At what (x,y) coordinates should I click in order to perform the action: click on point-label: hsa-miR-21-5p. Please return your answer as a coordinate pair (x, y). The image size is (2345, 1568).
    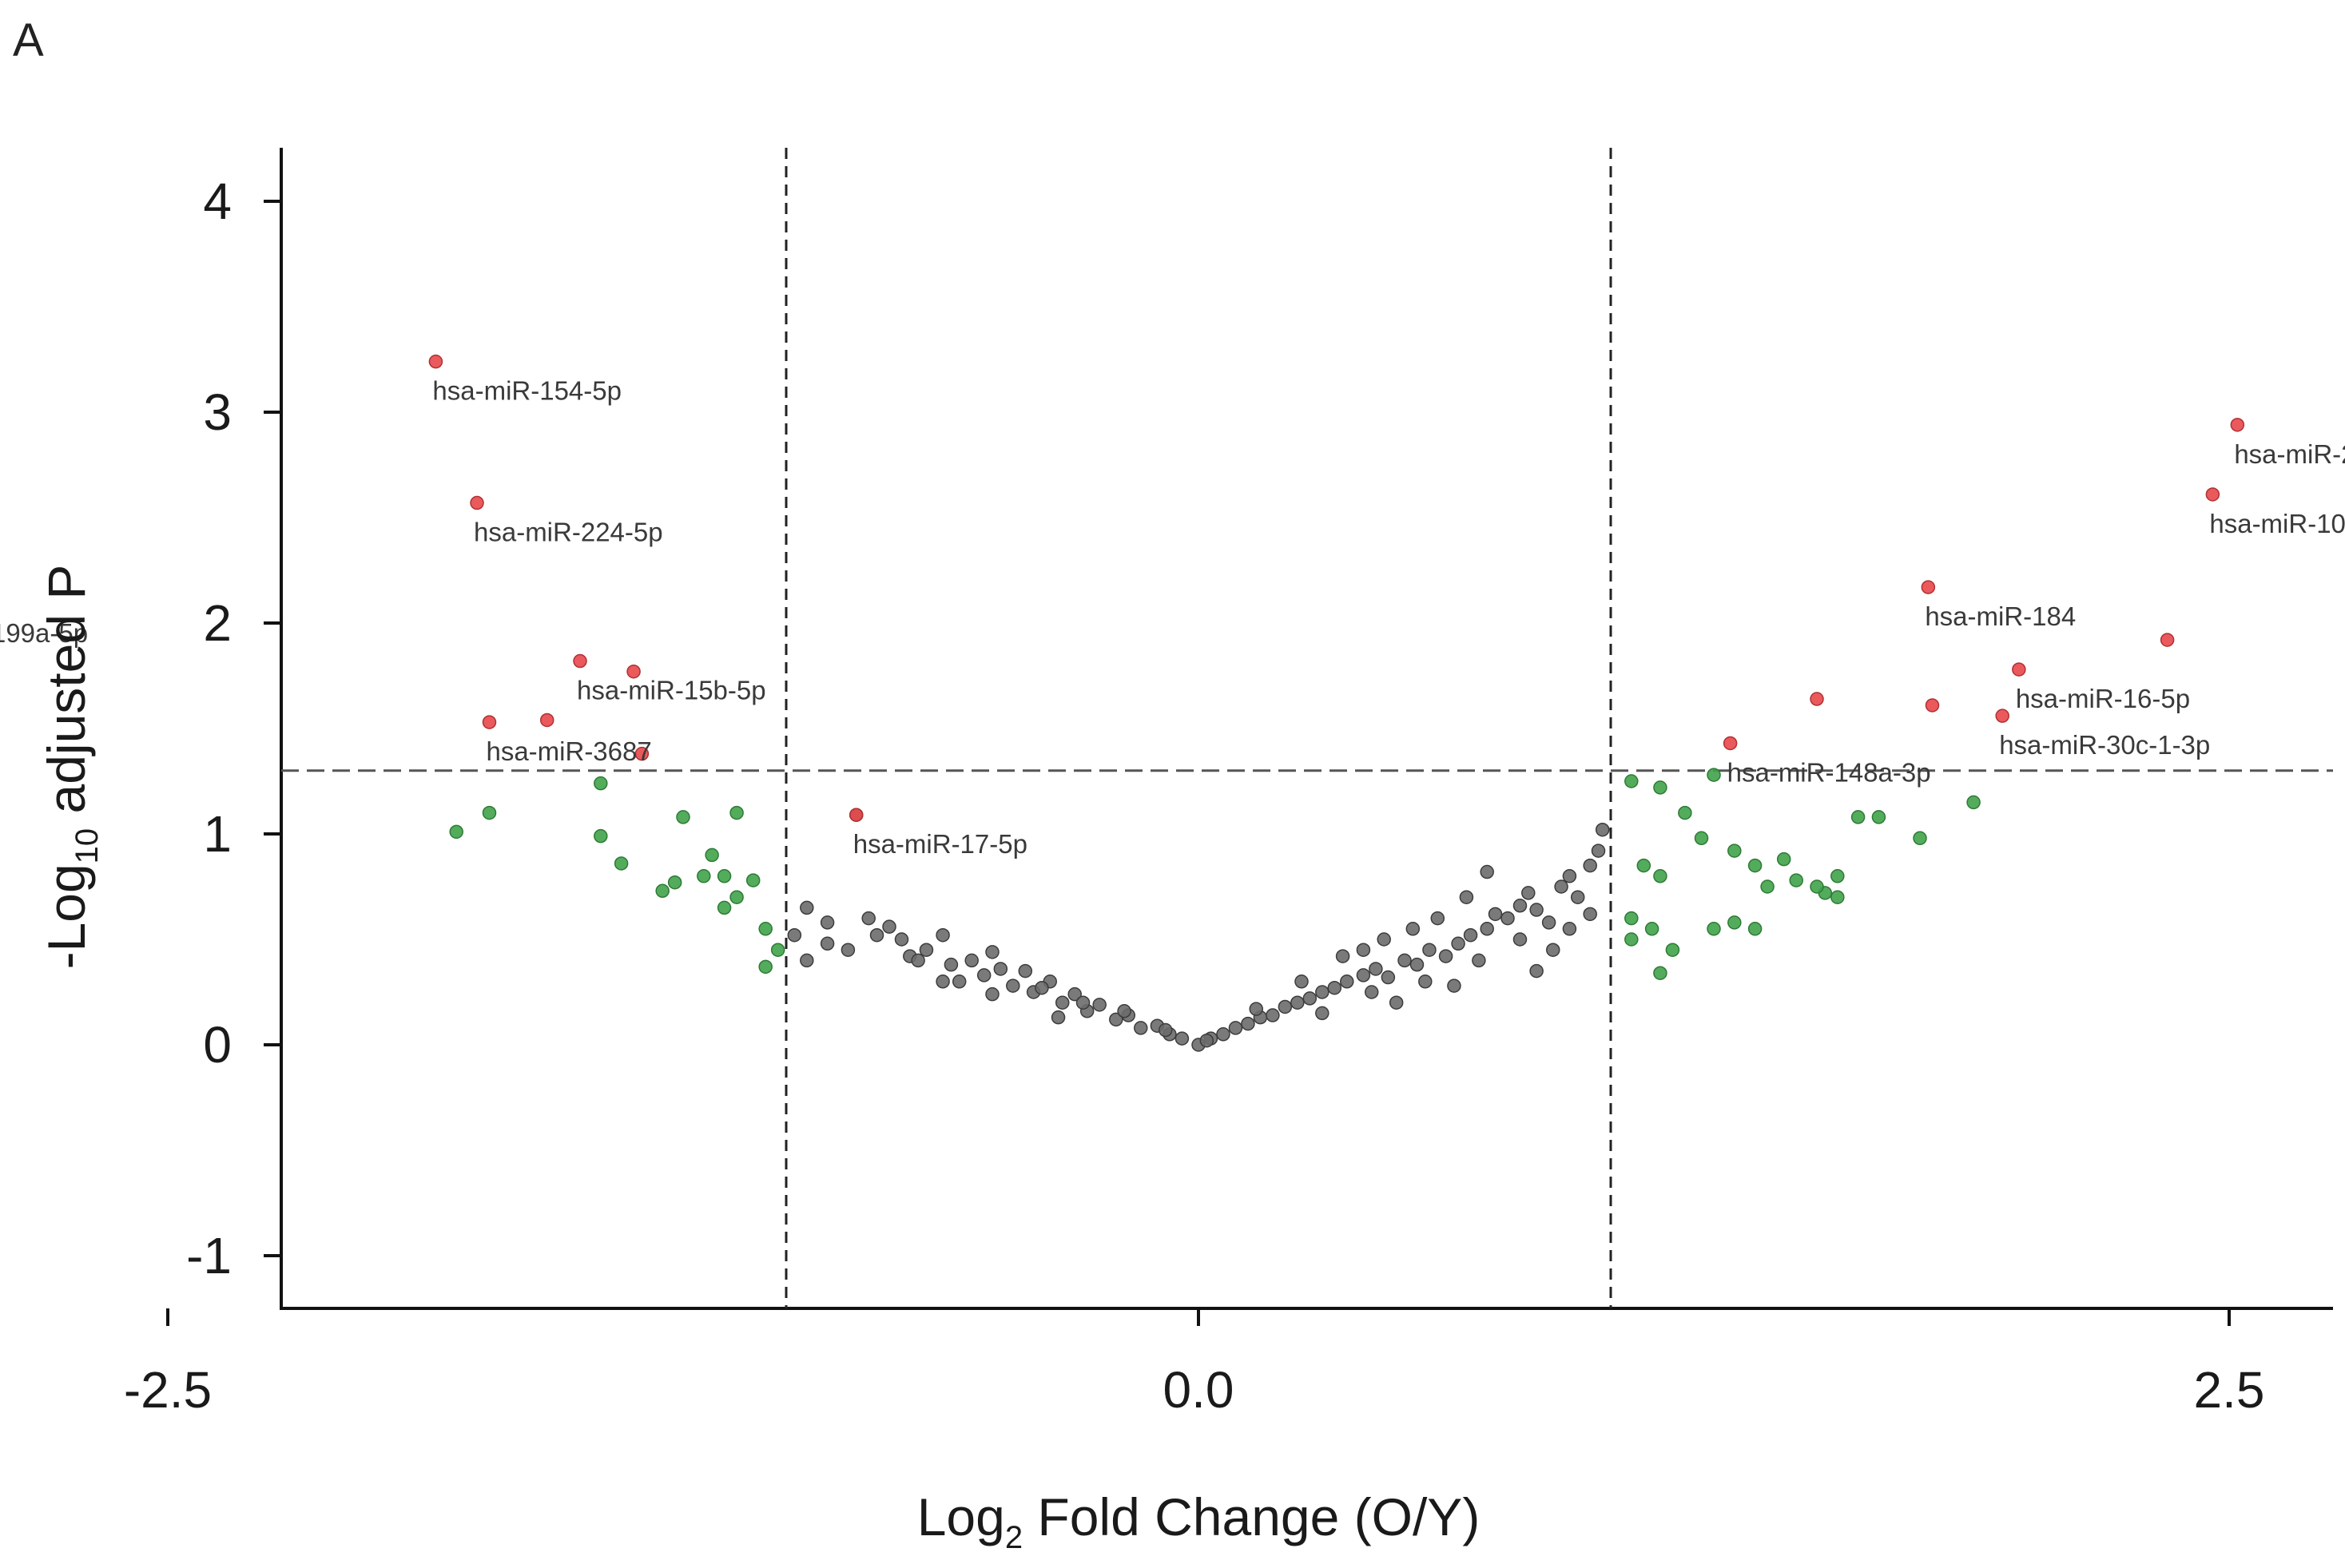
    Looking at the image, I should click on (2289, 454).